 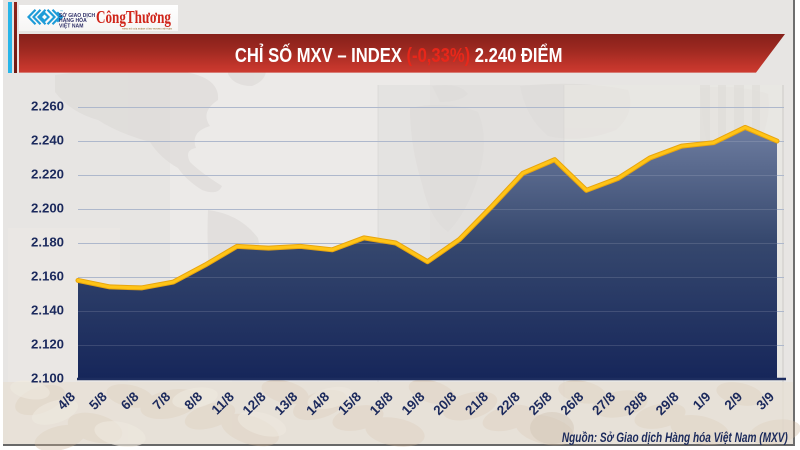 What do you see at coordinates (667, 403) in the screenshot?
I see `svg-text: 29/8` at bounding box center [667, 403].